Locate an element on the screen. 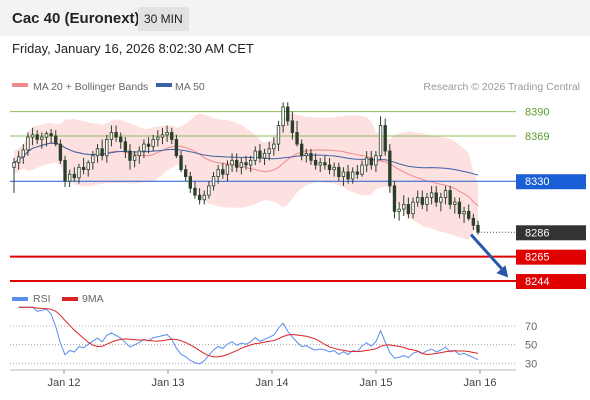 This screenshot has height=400, width=590. rsi-gridlines: 30 50 70 is located at coordinates (273, 345).